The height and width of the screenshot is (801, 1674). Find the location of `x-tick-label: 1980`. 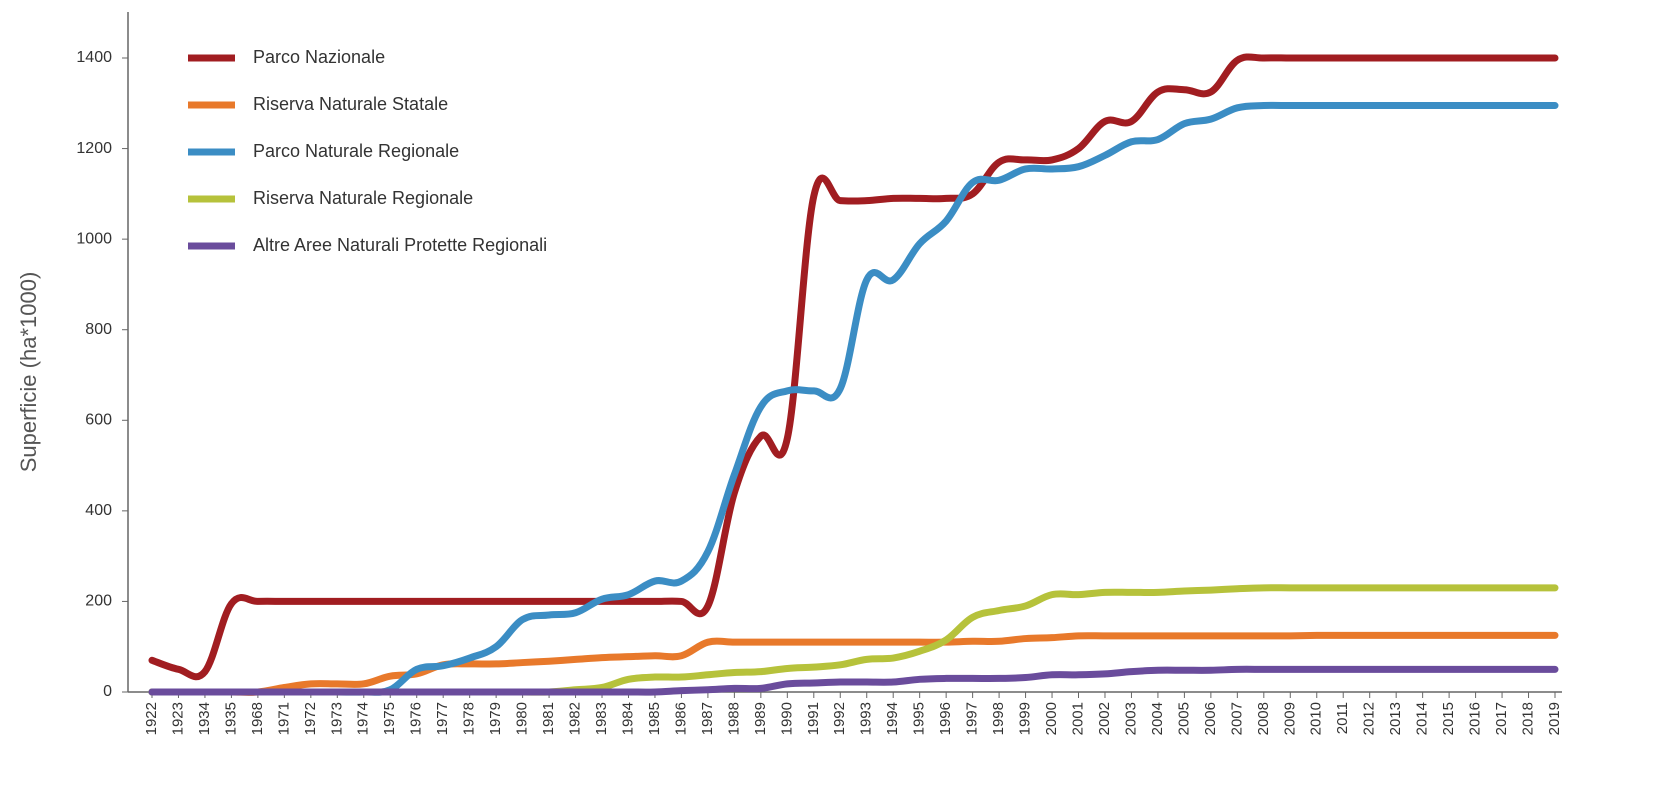

x-tick-label: 1980 is located at coordinates (522, 718).